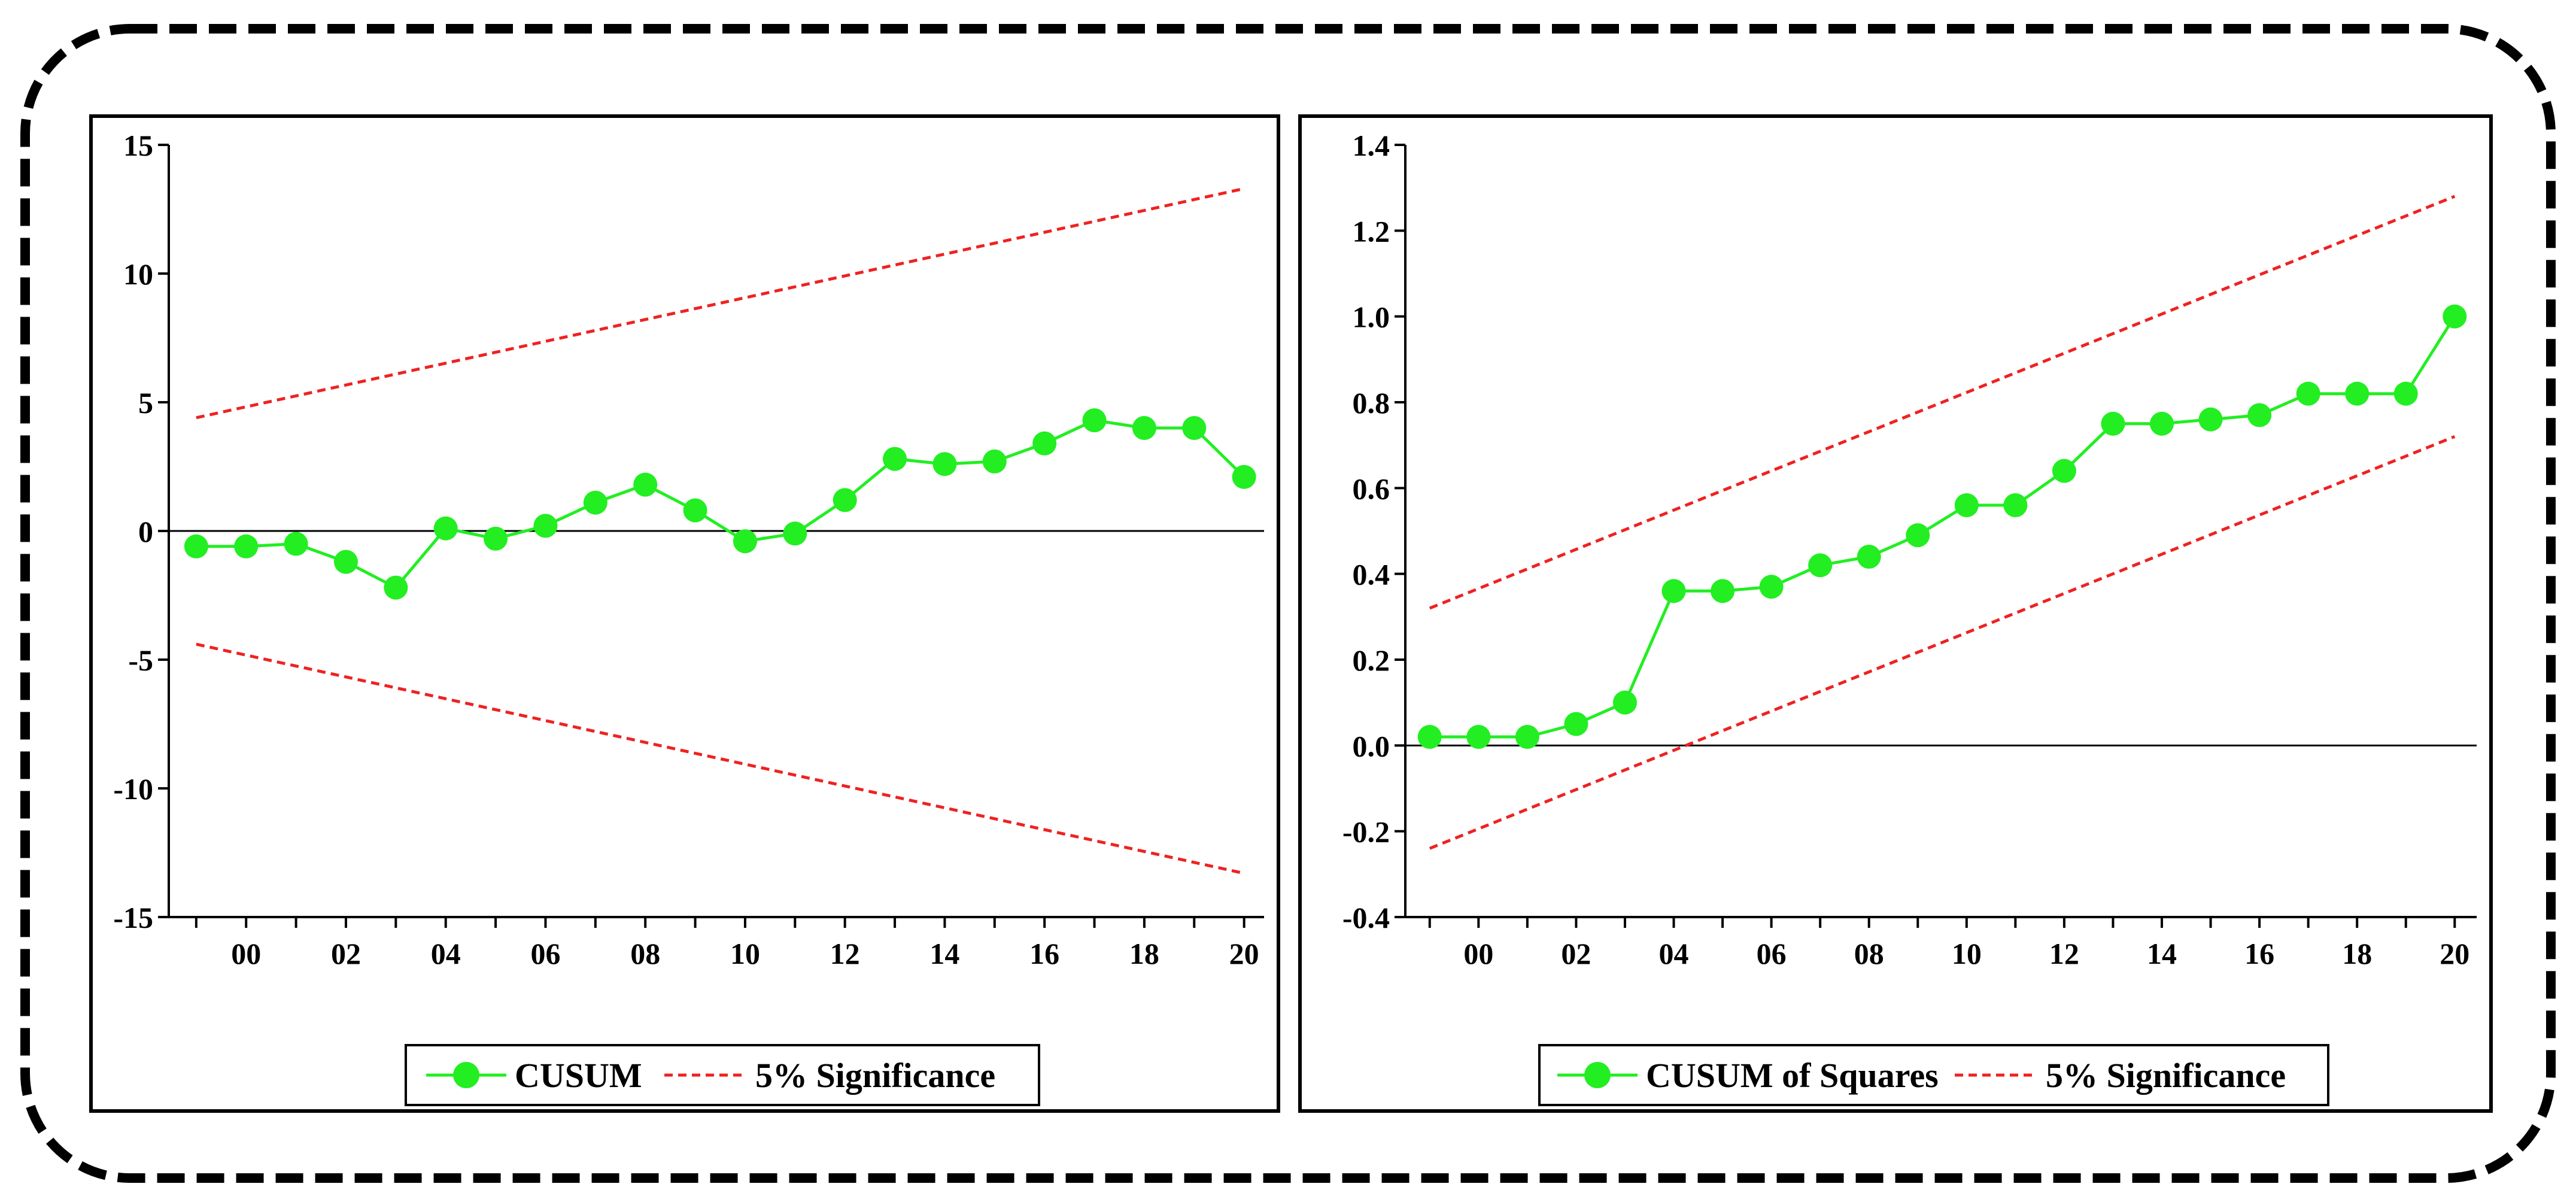  I want to click on cusumsq-y-tick-label: 0.4, so click(1371, 574).